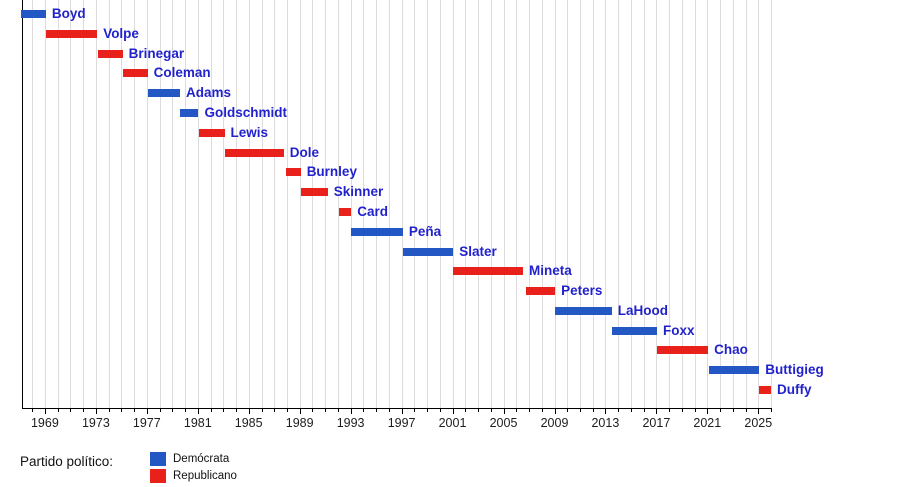 This screenshot has width=900, height=487. Describe the element at coordinates (734, 370) in the screenshot. I see `timeline-bar-buttigieg` at that location.